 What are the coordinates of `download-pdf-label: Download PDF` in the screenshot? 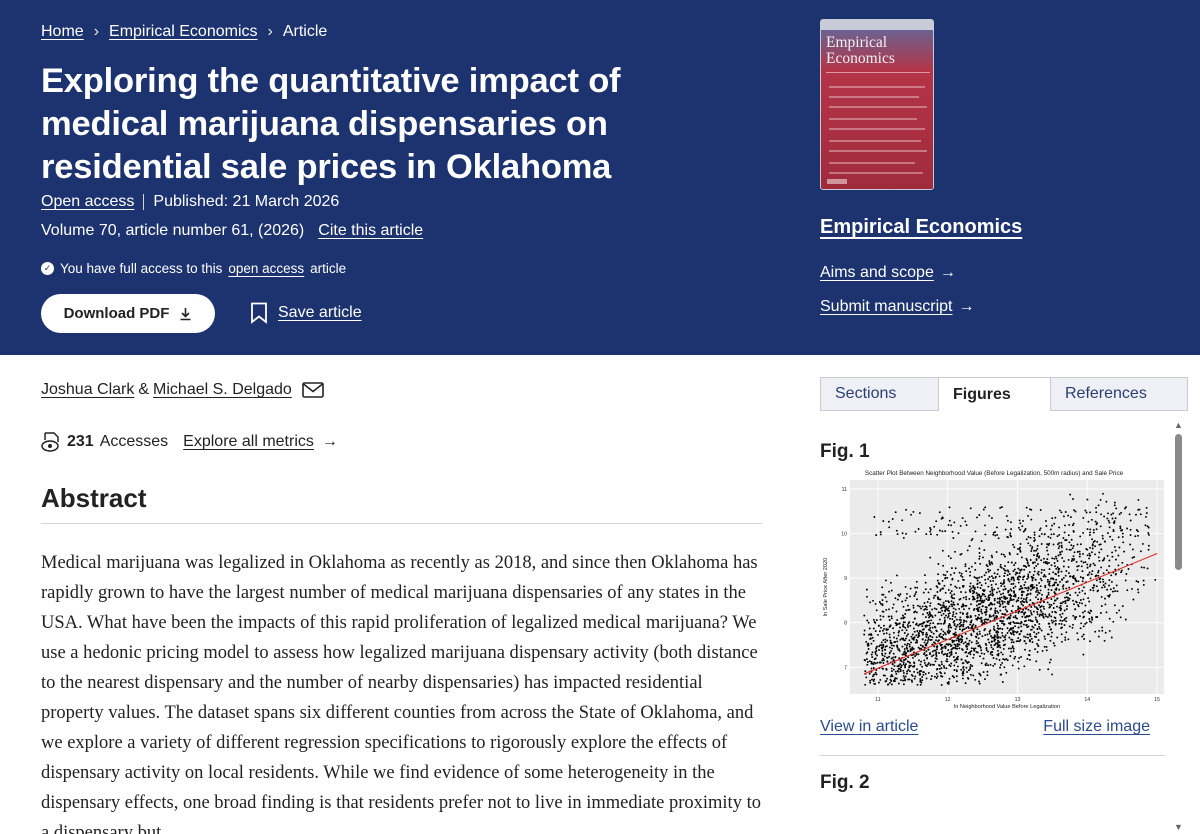 It's located at (116, 313).